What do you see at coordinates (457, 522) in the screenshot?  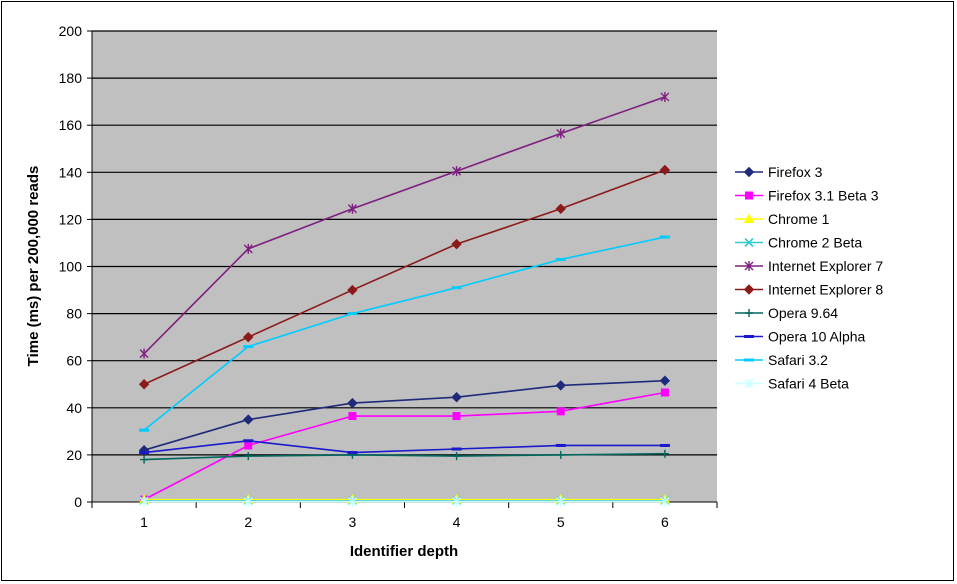 I see `x-tick-label: 4` at bounding box center [457, 522].